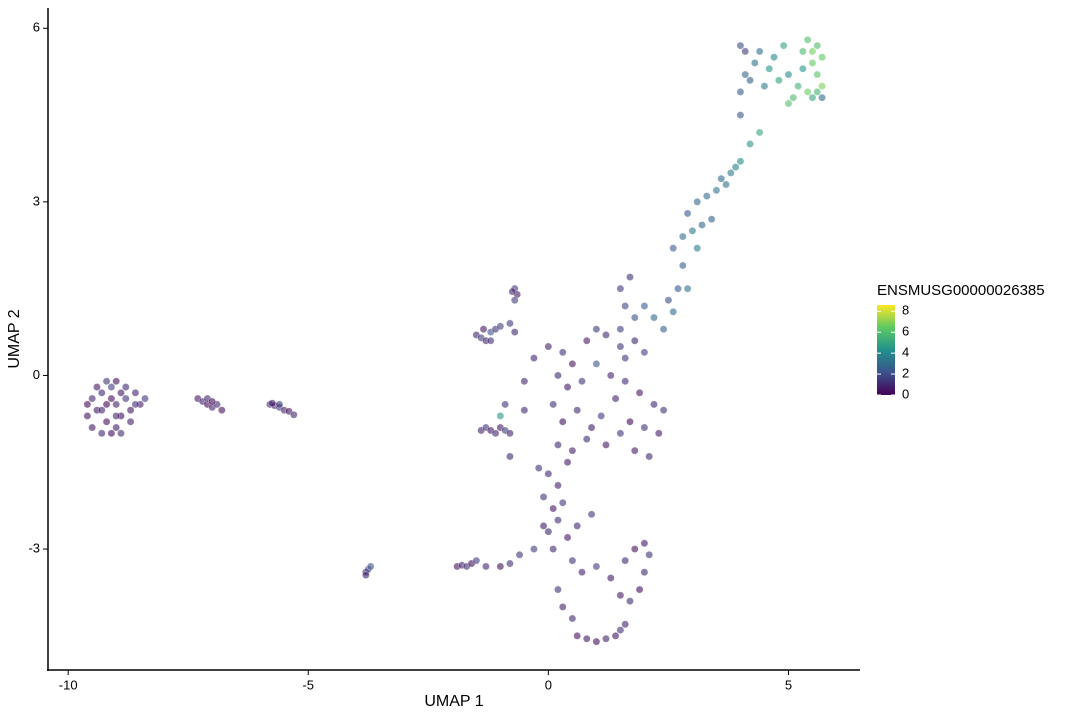  What do you see at coordinates (36, 374) in the screenshot?
I see `y-tick-label: 0` at bounding box center [36, 374].